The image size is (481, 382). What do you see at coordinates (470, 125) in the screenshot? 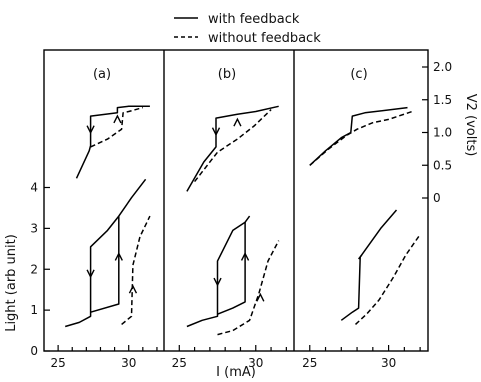
I see `y-axis-label-right: V2 (volts)` at bounding box center [470, 125].